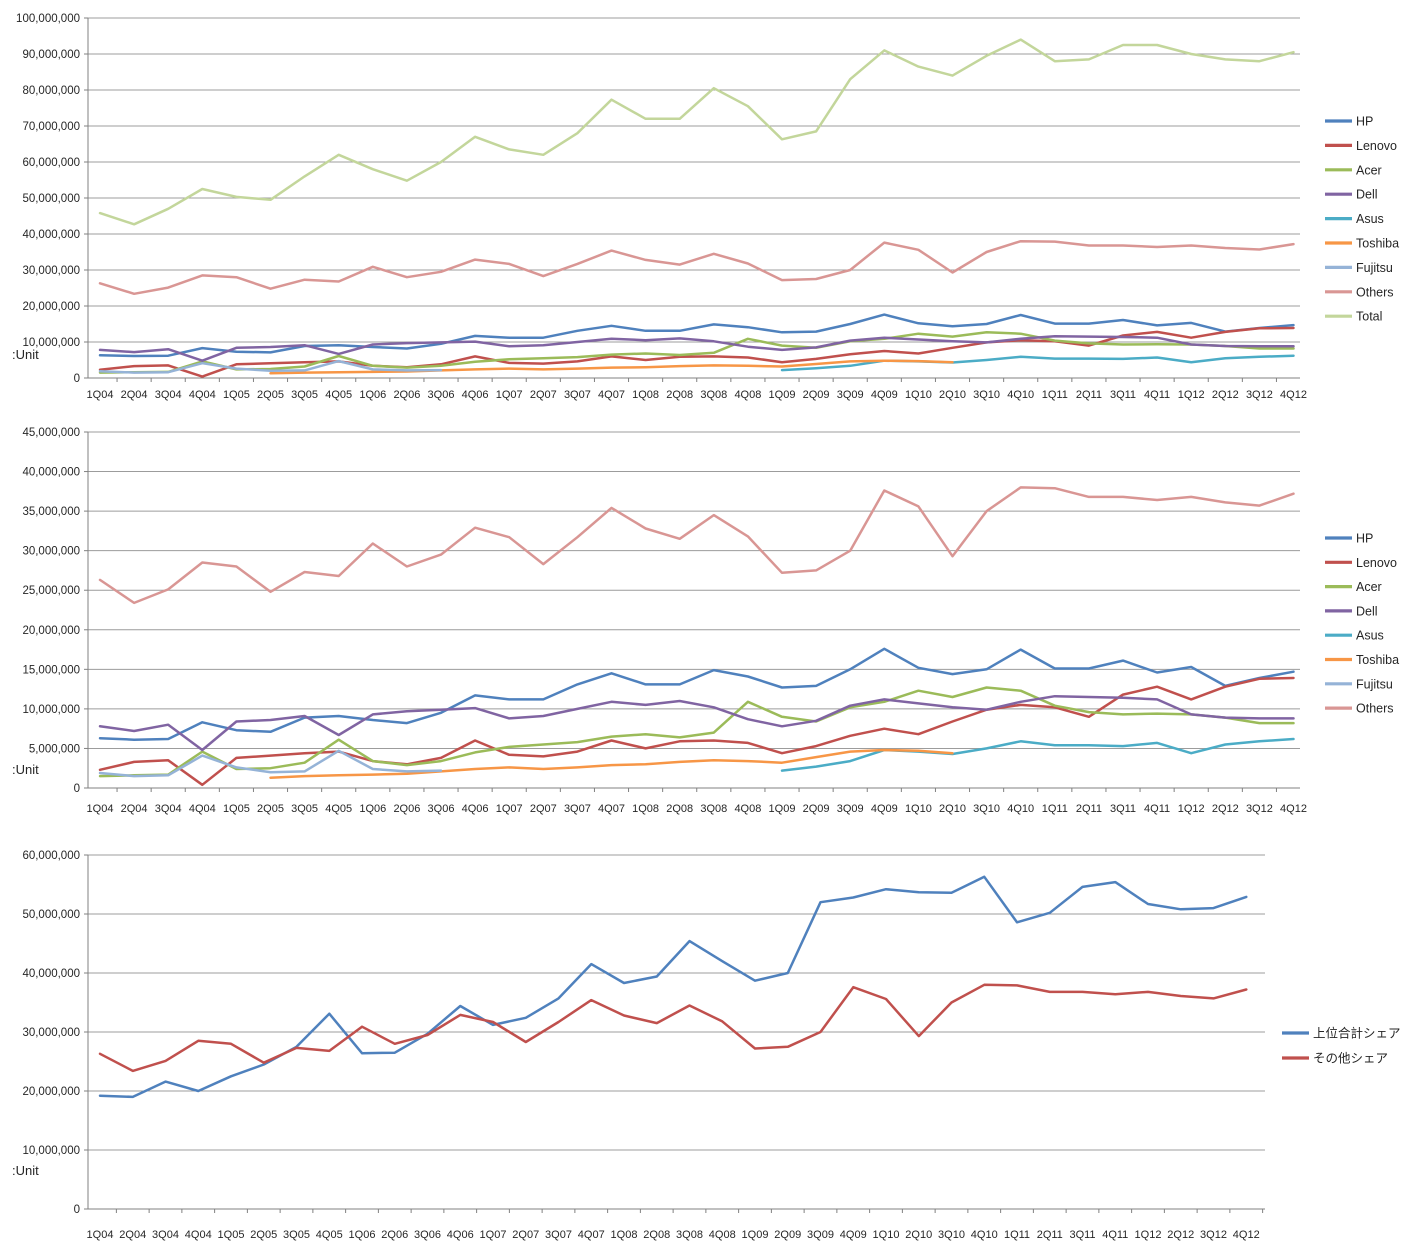 Image resolution: width=1412 pixels, height=1252 pixels. What do you see at coordinates (51, 512) in the screenshot?
I see `y-axis-label: 35,000,000` at bounding box center [51, 512].